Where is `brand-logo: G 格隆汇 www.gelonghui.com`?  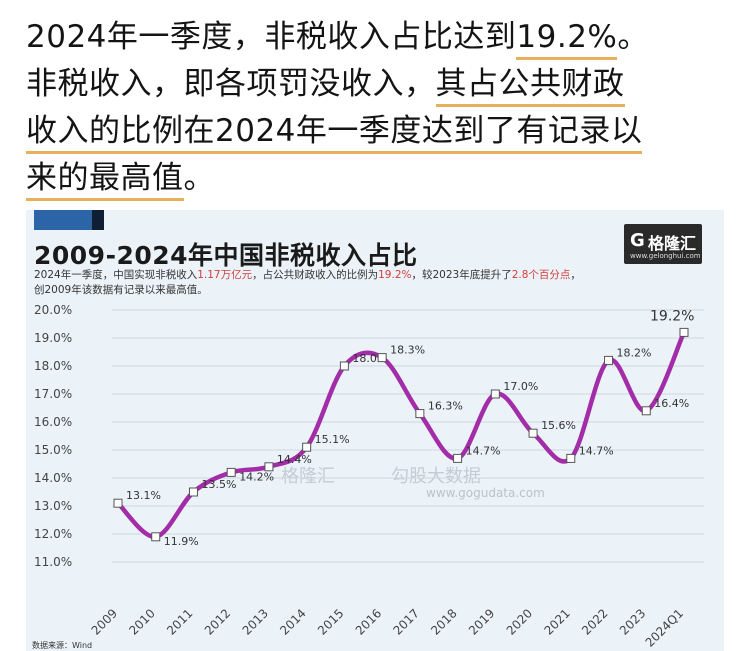
brand-logo: G 格隆汇 www.gelonghui.com is located at coordinates (663, 244).